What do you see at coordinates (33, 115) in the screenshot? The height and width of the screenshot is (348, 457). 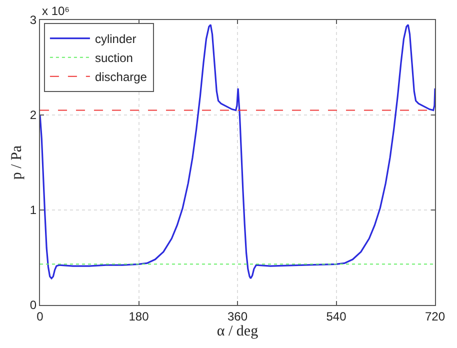 I see `y-tick-label: 2` at bounding box center [33, 115].